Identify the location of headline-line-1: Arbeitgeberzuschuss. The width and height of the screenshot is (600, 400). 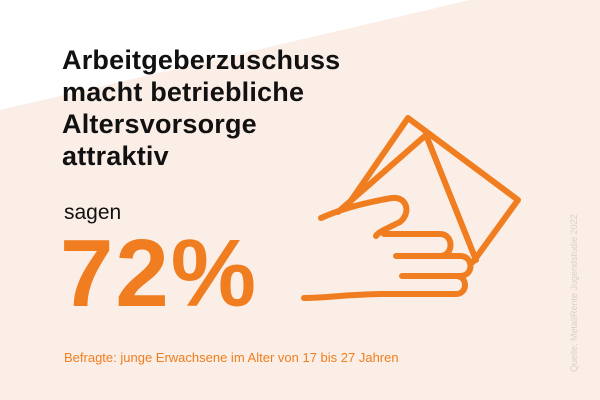
(201, 60).